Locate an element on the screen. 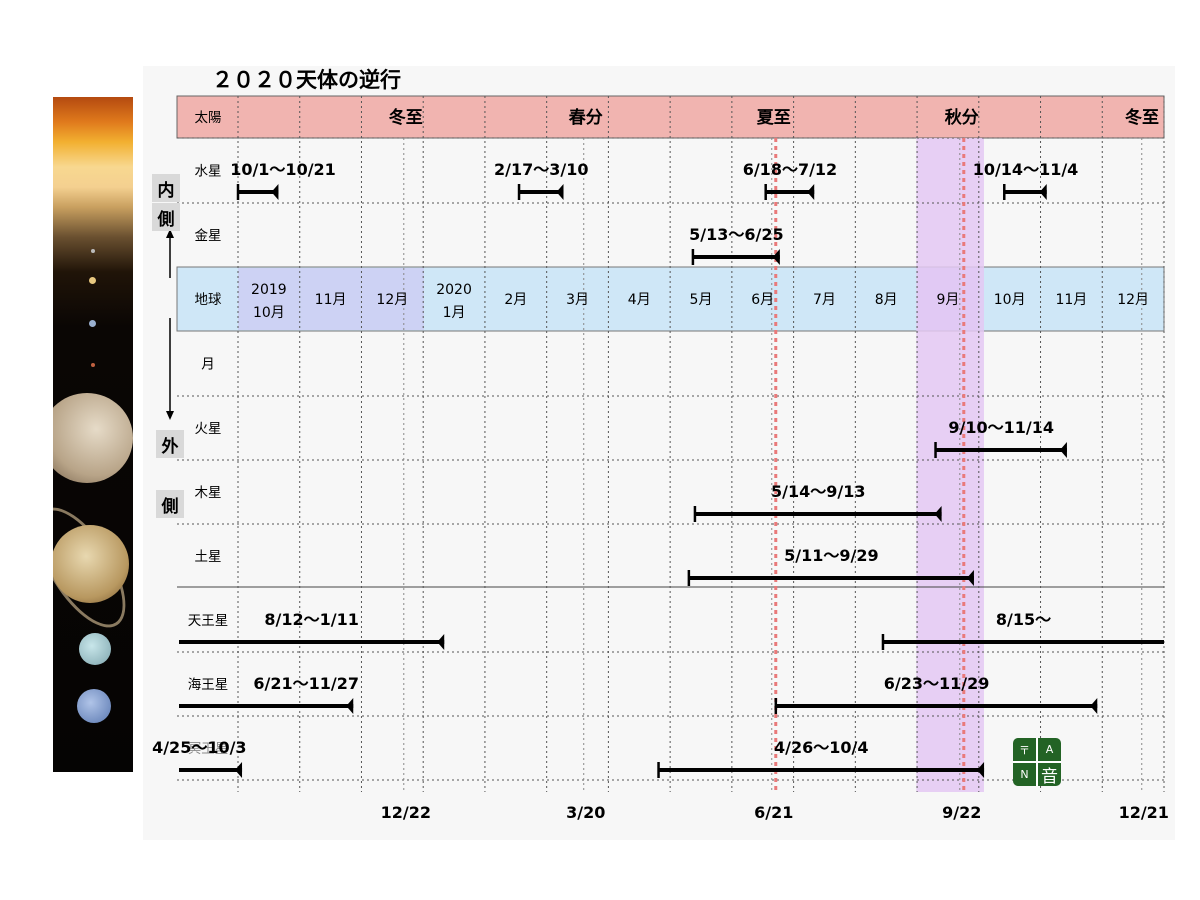 The height and width of the screenshot is (900, 1200). month-label: 3月 is located at coordinates (577, 300).